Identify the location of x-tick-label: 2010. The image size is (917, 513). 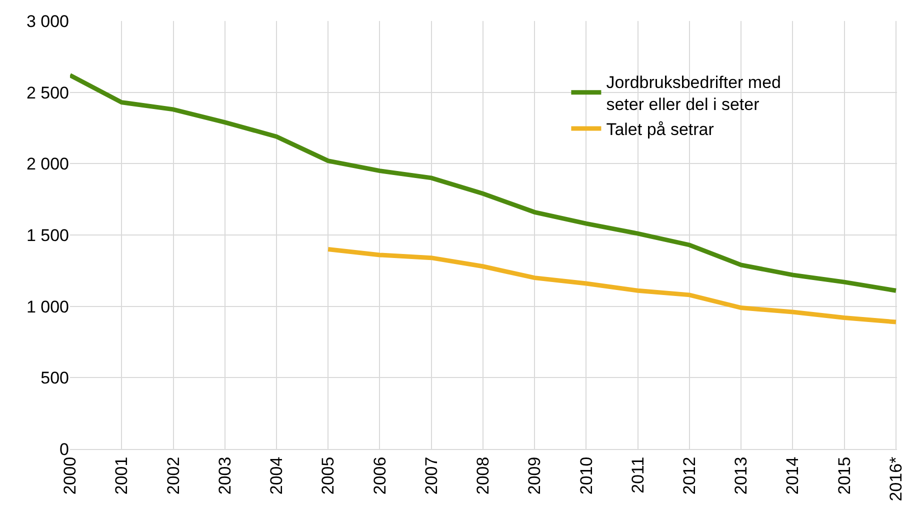
(586, 475).